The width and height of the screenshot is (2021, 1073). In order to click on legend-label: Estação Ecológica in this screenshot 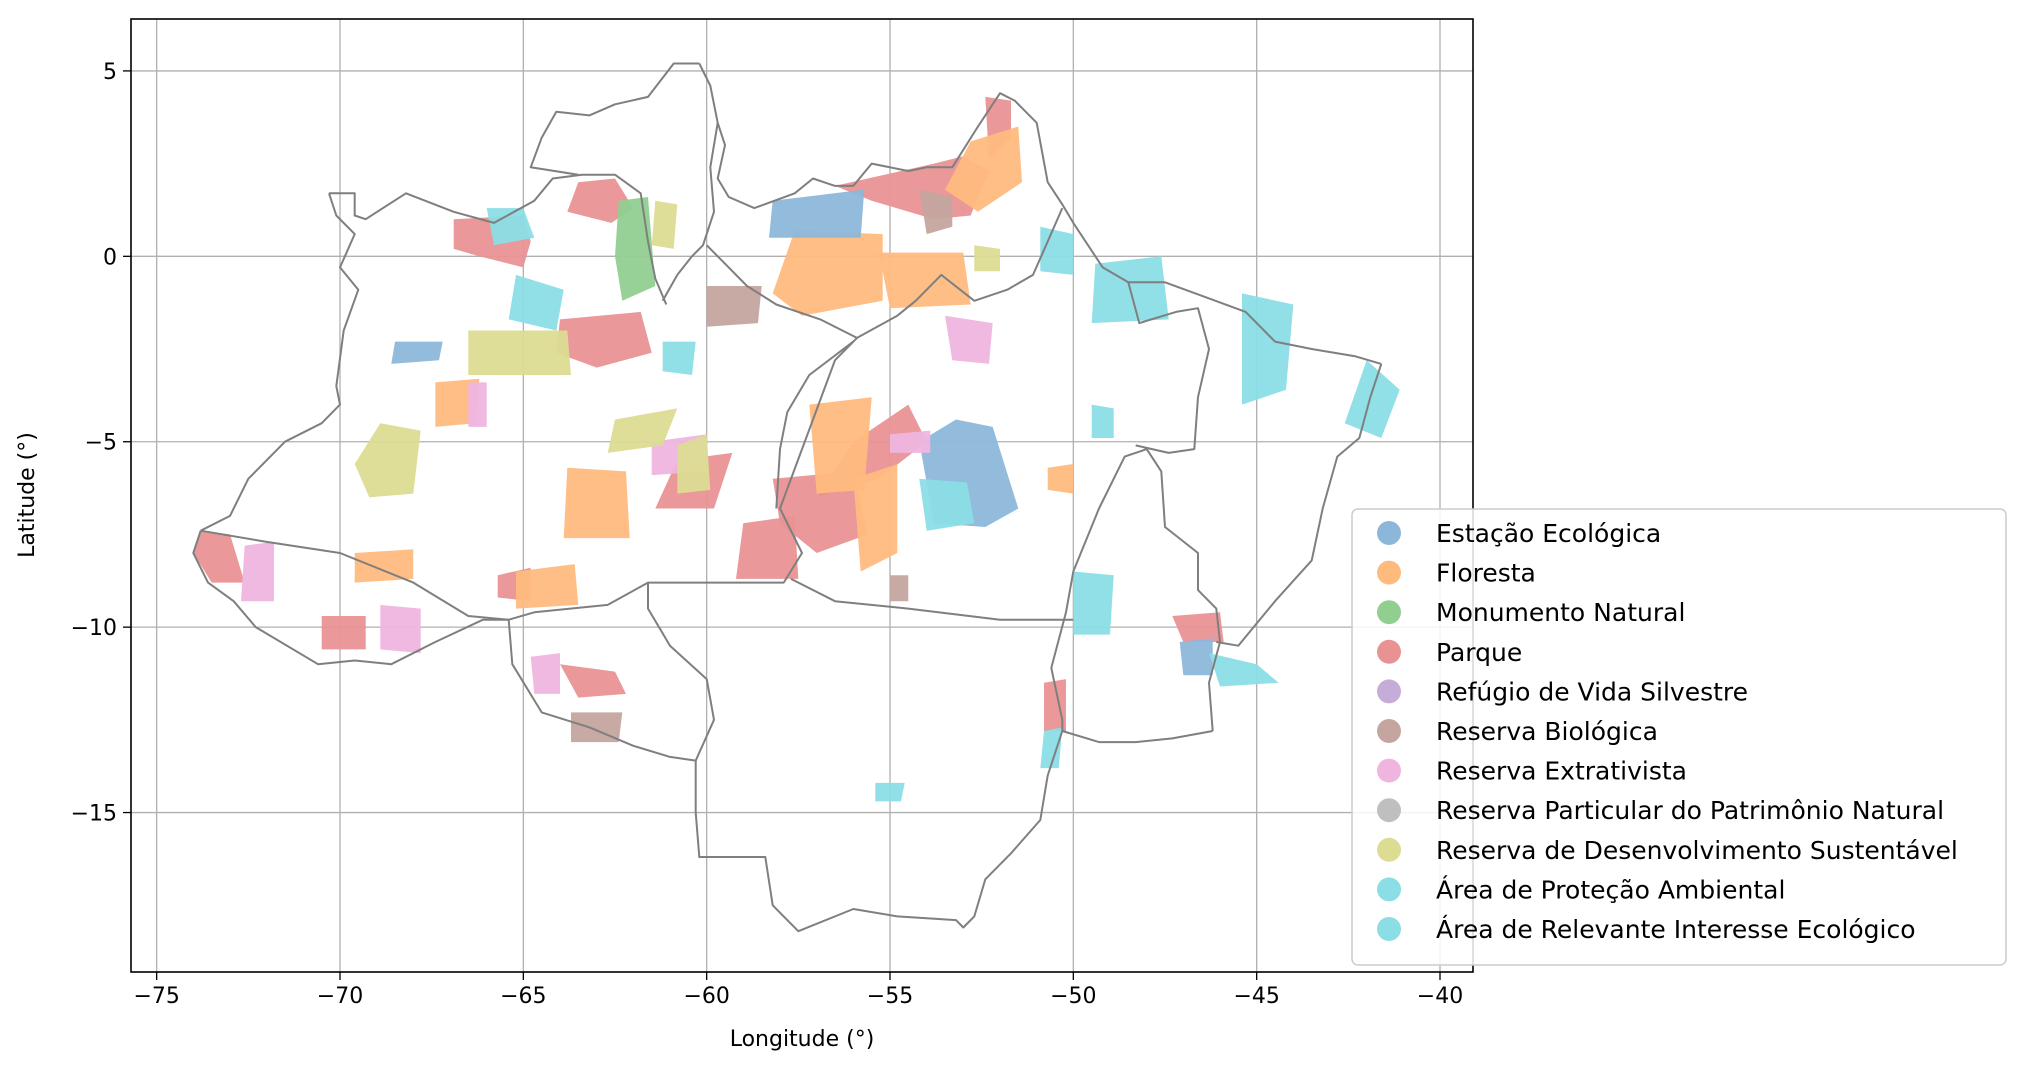, I will do `click(1548, 533)`.